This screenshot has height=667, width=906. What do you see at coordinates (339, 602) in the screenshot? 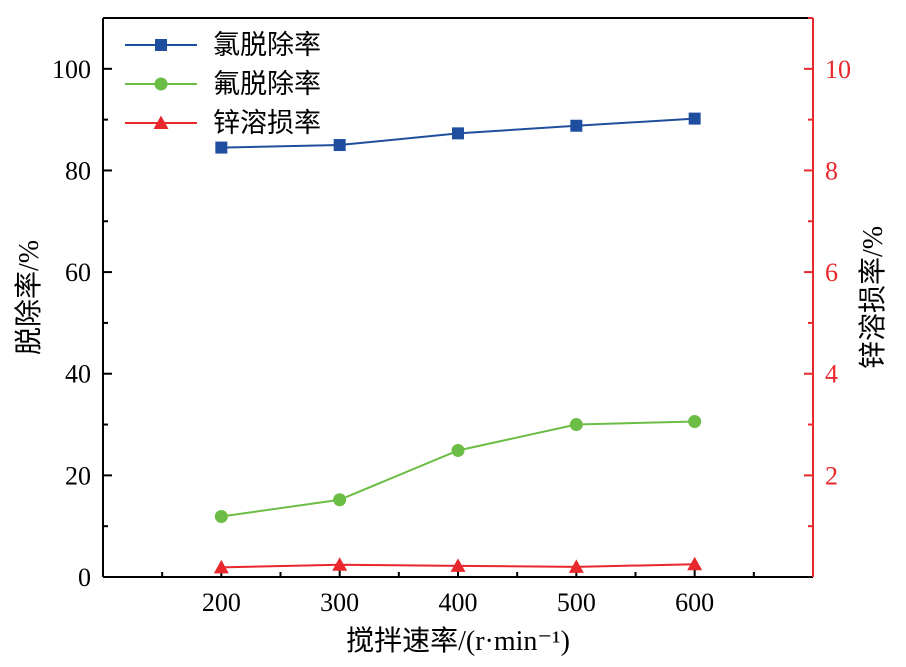
I see `x-tick-label: 300` at bounding box center [339, 602].